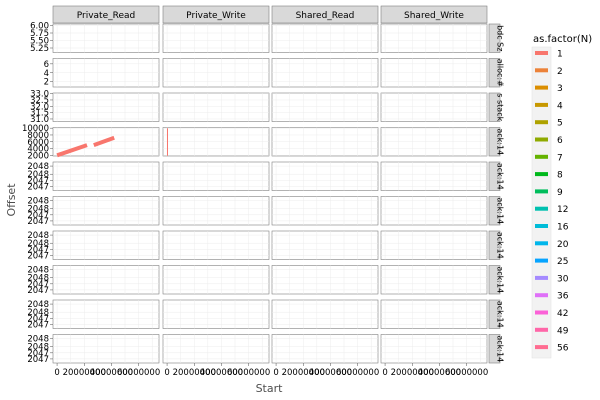 This screenshot has width=600, height=400. I want to click on legend-label: 6, so click(560, 141).